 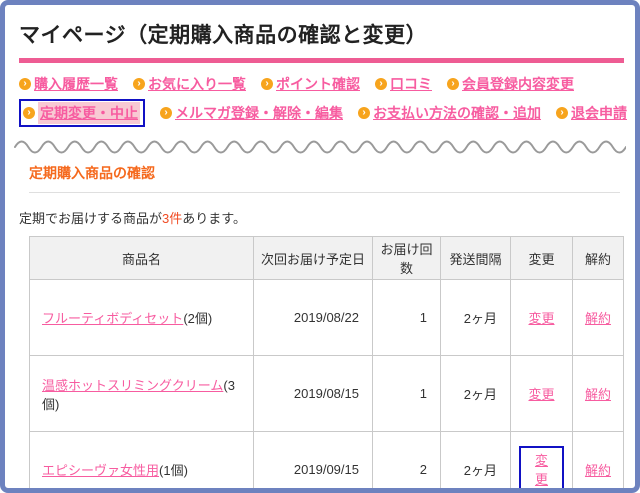 I want to click on product-quantity: (1個), so click(x=173, y=470).